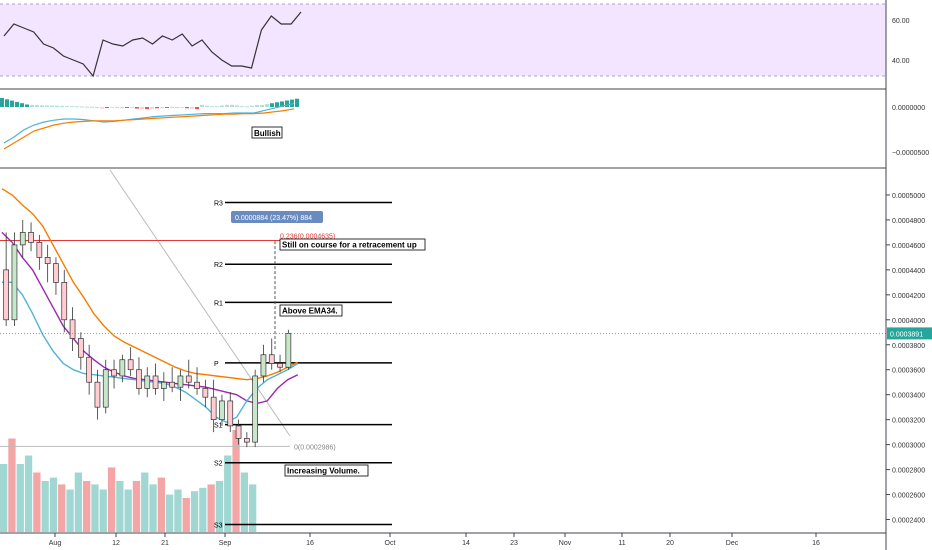  Describe the element at coordinates (434, 540) in the screenshot. I see `time-axis: Aug 12 21 Sep 16 Oct 14 23 Nov 11 20 Dec 16` at that location.